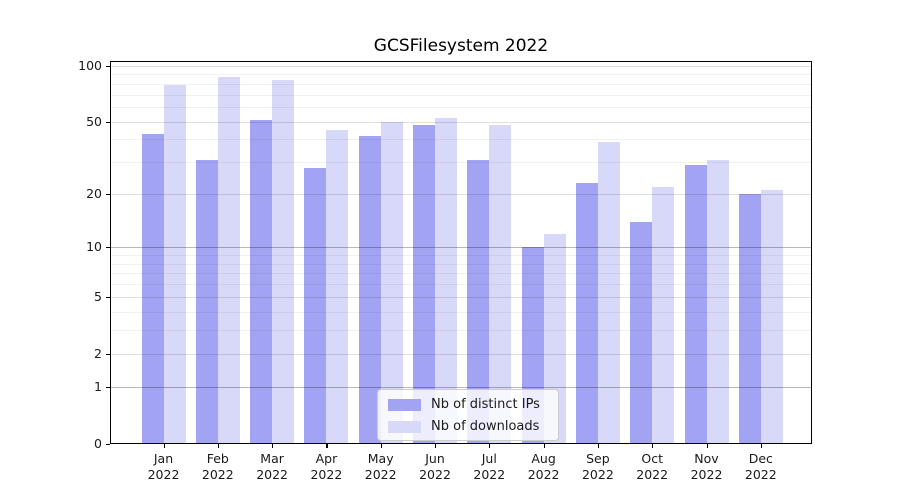  Describe the element at coordinates (404, 426) in the screenshot. I see `legend-swatch-downloads` at that location.